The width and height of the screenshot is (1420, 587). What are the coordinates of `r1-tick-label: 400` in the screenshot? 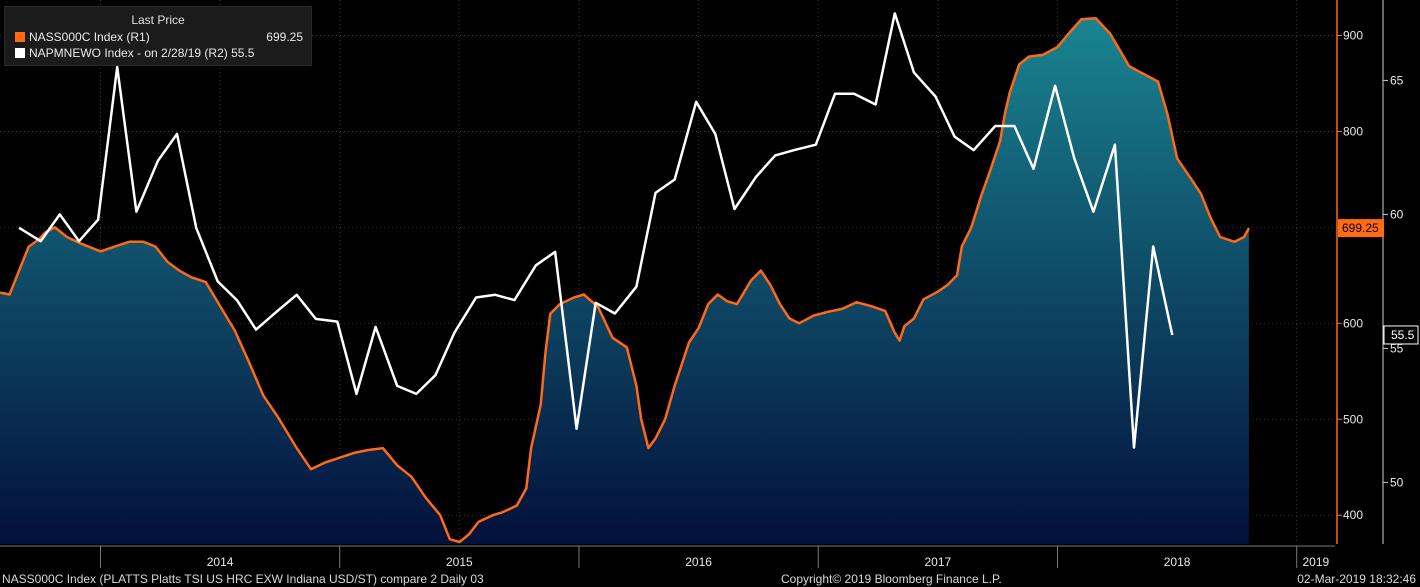 It's located at (1353, 515).